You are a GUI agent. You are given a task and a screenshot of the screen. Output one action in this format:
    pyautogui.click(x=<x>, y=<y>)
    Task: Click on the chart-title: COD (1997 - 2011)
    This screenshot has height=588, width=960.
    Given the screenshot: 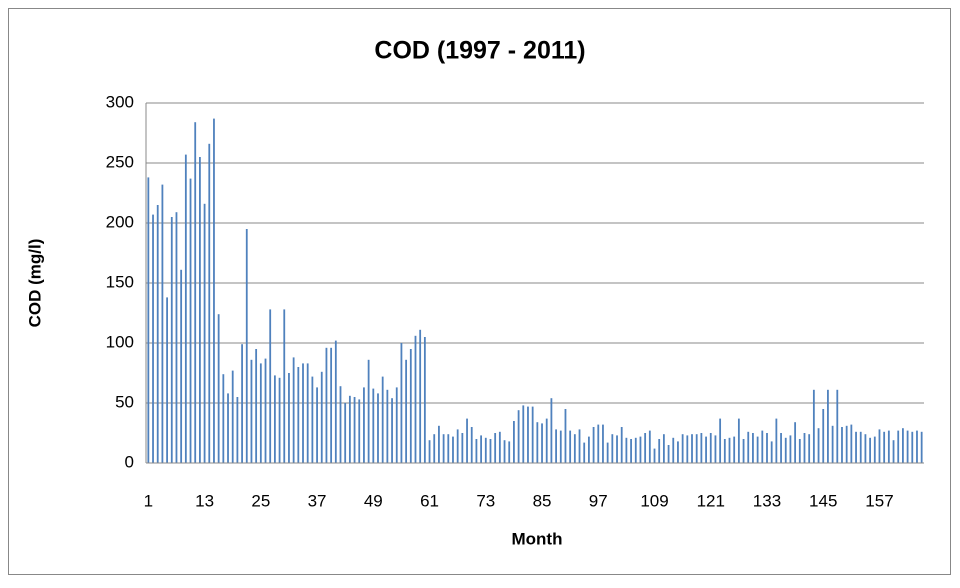 What is the action you would take?
    pyautogui.click(x=479, y=51)
    